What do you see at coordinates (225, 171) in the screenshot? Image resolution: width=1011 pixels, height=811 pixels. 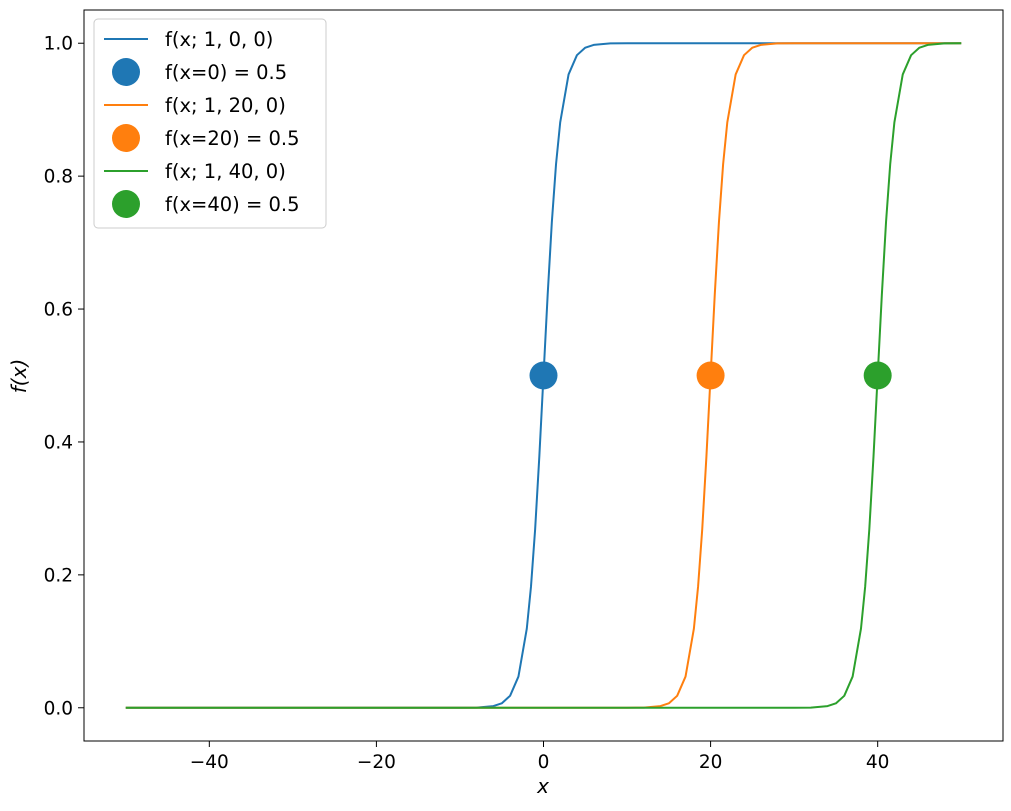 I see `legend-entry-label: f(x; 1, 40, 0)` at bounding box center [225, 171].